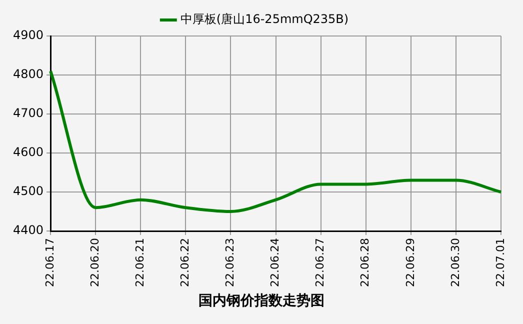 The image size is (523, 324). Describe the element at coordinates (230, 262) in the screenshot. I see `x-tick-label: 22.06.23` at that location.